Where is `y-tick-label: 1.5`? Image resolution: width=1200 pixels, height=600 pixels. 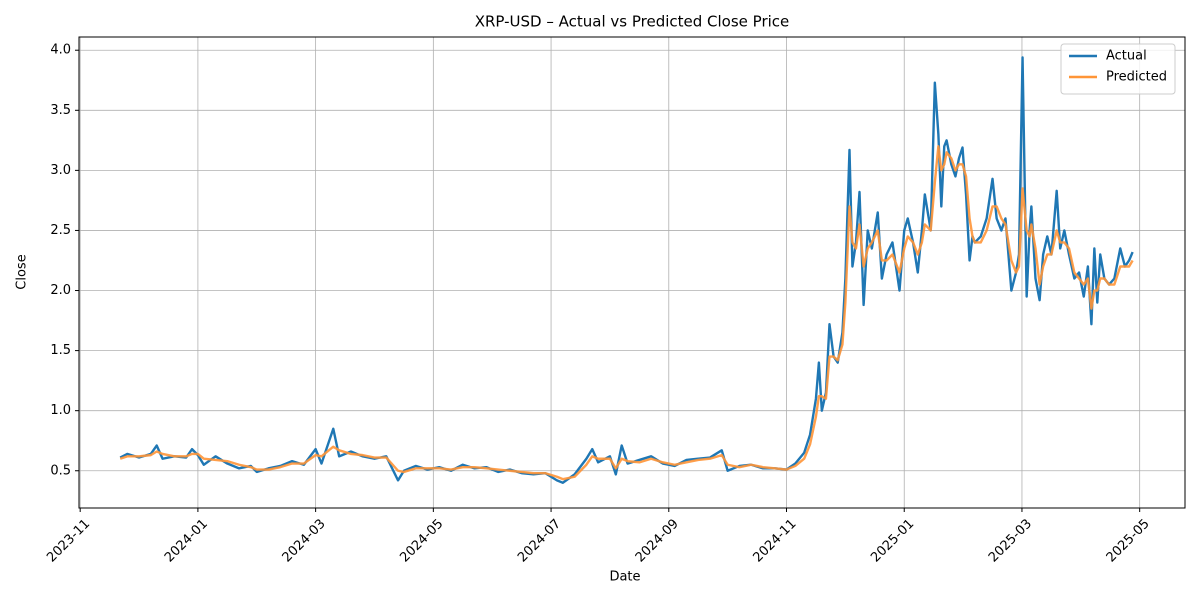
y-tick-label: 1.5 is located at coordinates (60, 350).